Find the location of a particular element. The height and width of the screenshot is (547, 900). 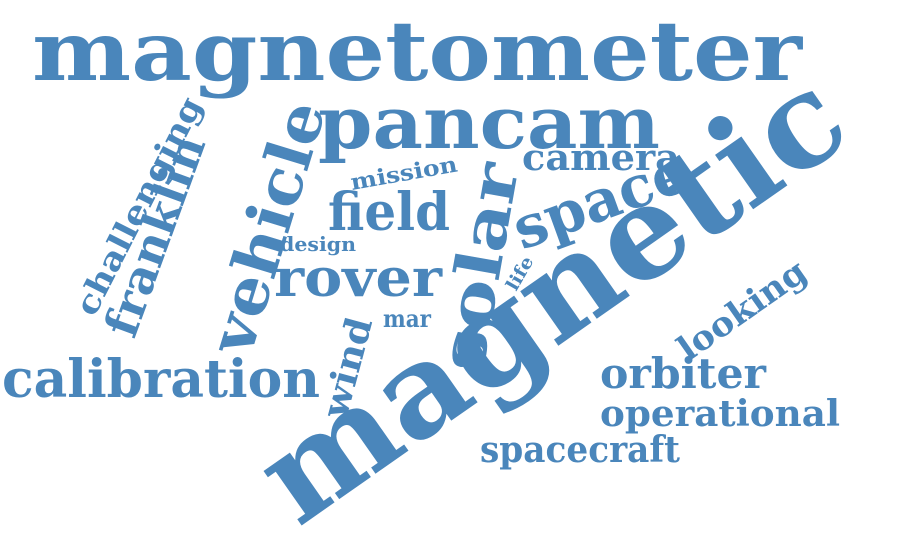

word-calibration: calibration is located at coordinates (161, 379).